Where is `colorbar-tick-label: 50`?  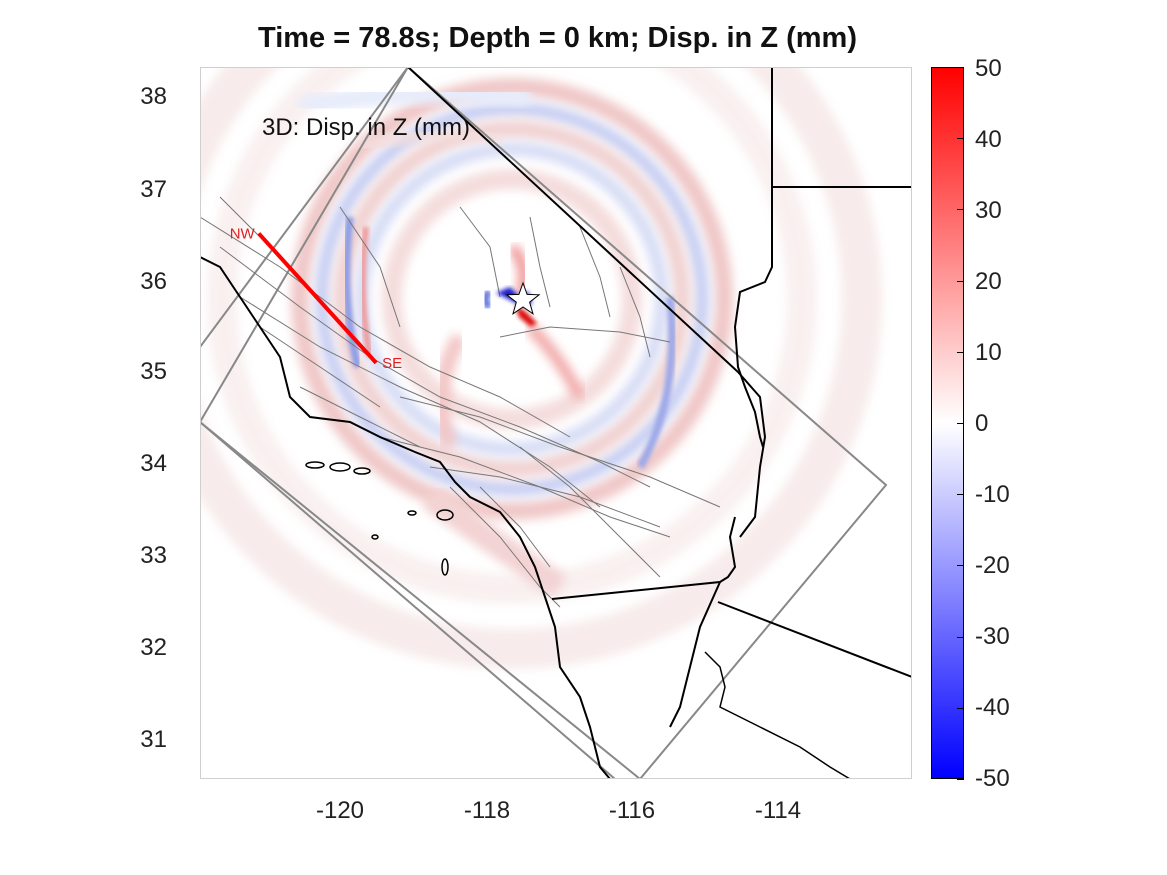 colorbar-tick-label: 50 is located at coordinates (988, 68).